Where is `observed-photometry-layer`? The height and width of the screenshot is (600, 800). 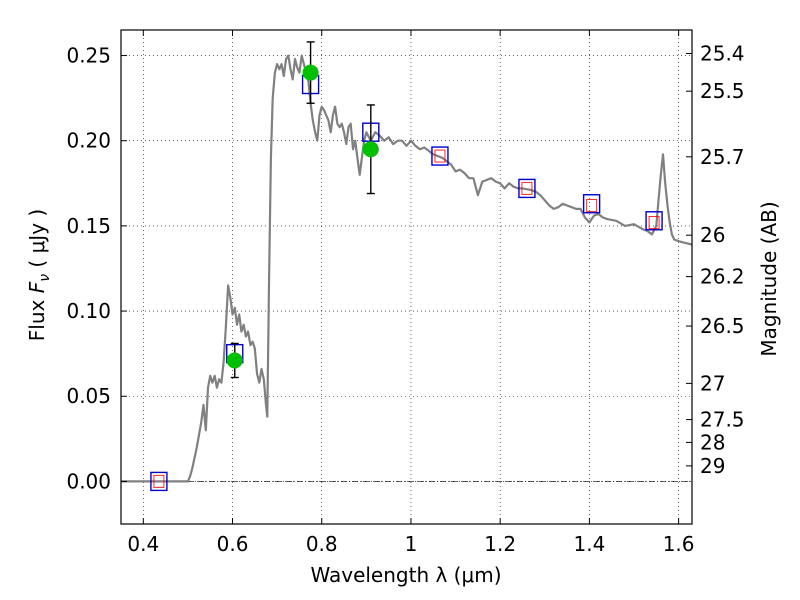 observed-photometry-layer is located at coordinates (302, 210).